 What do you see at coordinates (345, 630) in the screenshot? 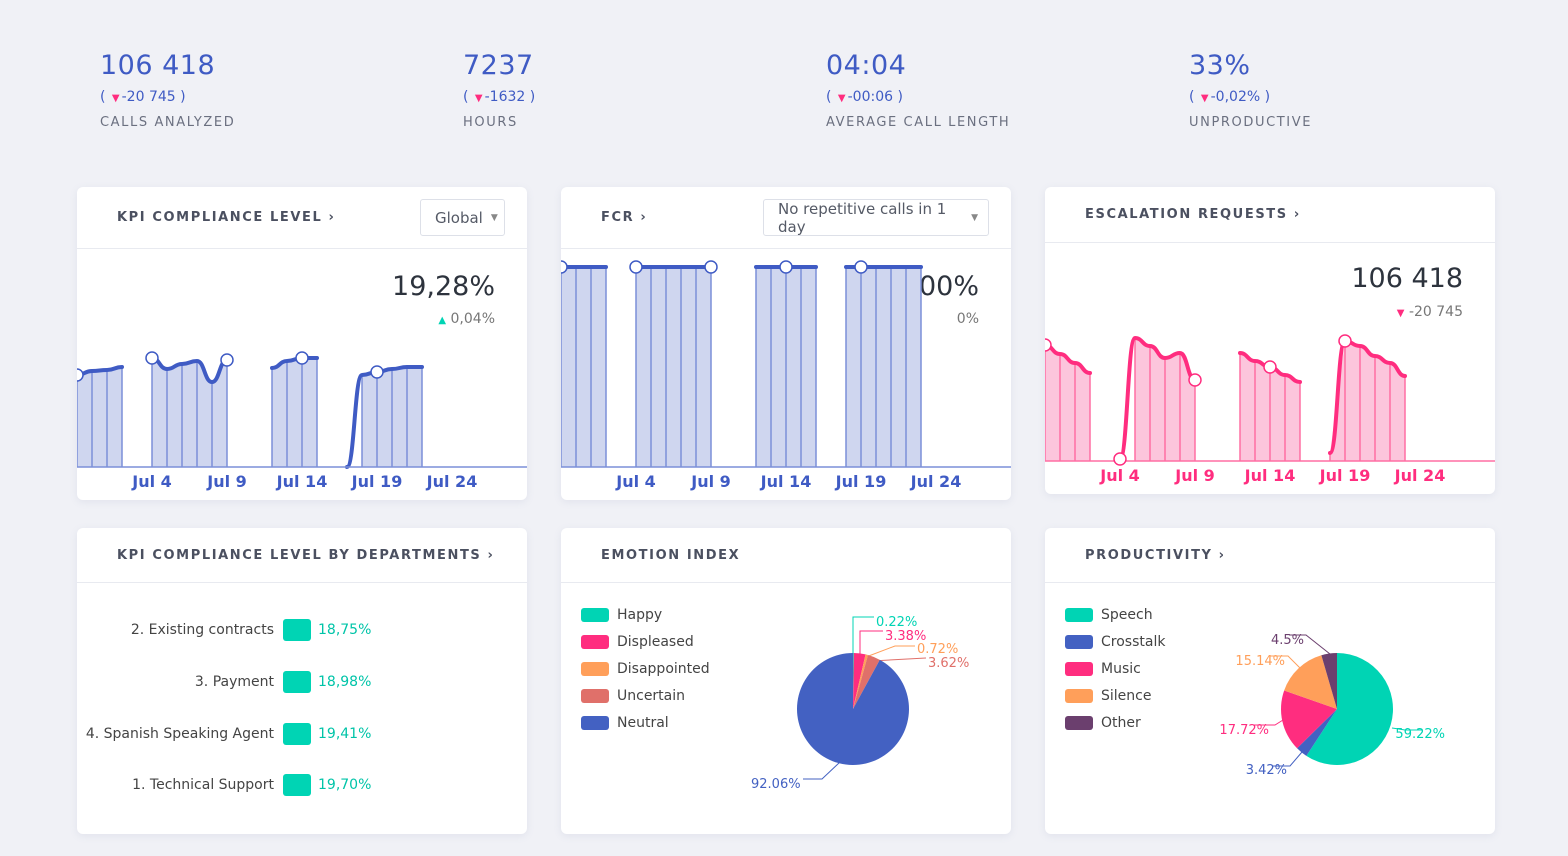
I see `department-value: 18,75%` at bounding box center [345, 630].